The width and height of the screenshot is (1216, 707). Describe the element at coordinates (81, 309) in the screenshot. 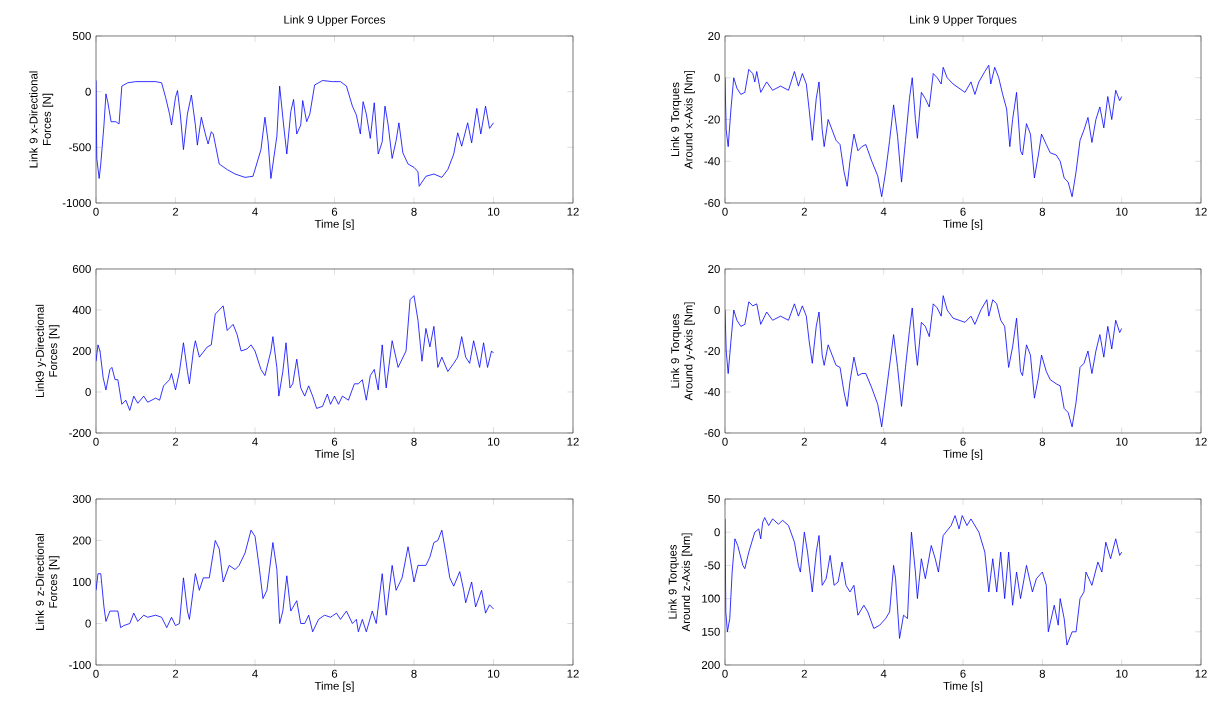

I see `y-tick-label: 400` at that location.